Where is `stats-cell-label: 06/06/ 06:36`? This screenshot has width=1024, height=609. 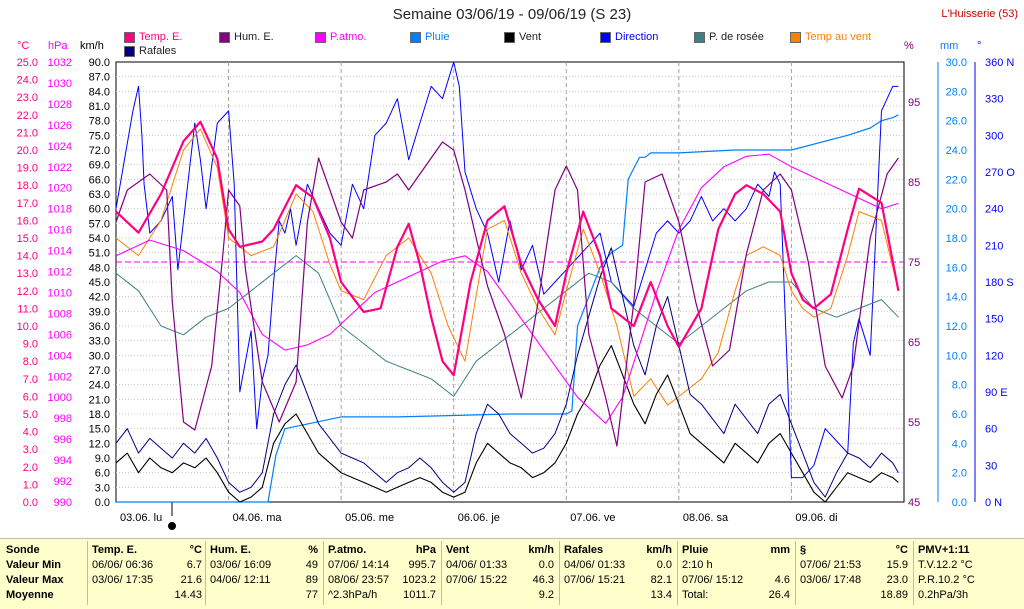 stats-cell-label: 06/06/ 06:36 is located at coordinates (123, 565).